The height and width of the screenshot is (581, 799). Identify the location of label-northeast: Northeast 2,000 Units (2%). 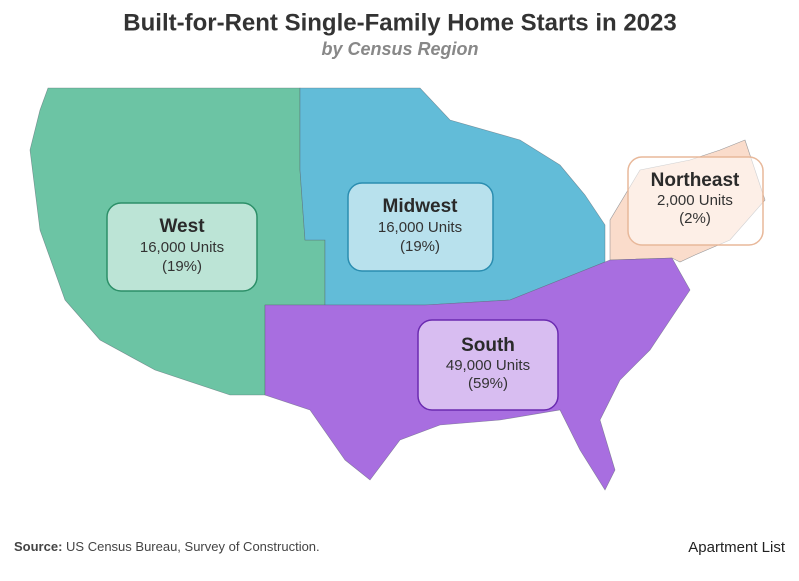
(695, 201).